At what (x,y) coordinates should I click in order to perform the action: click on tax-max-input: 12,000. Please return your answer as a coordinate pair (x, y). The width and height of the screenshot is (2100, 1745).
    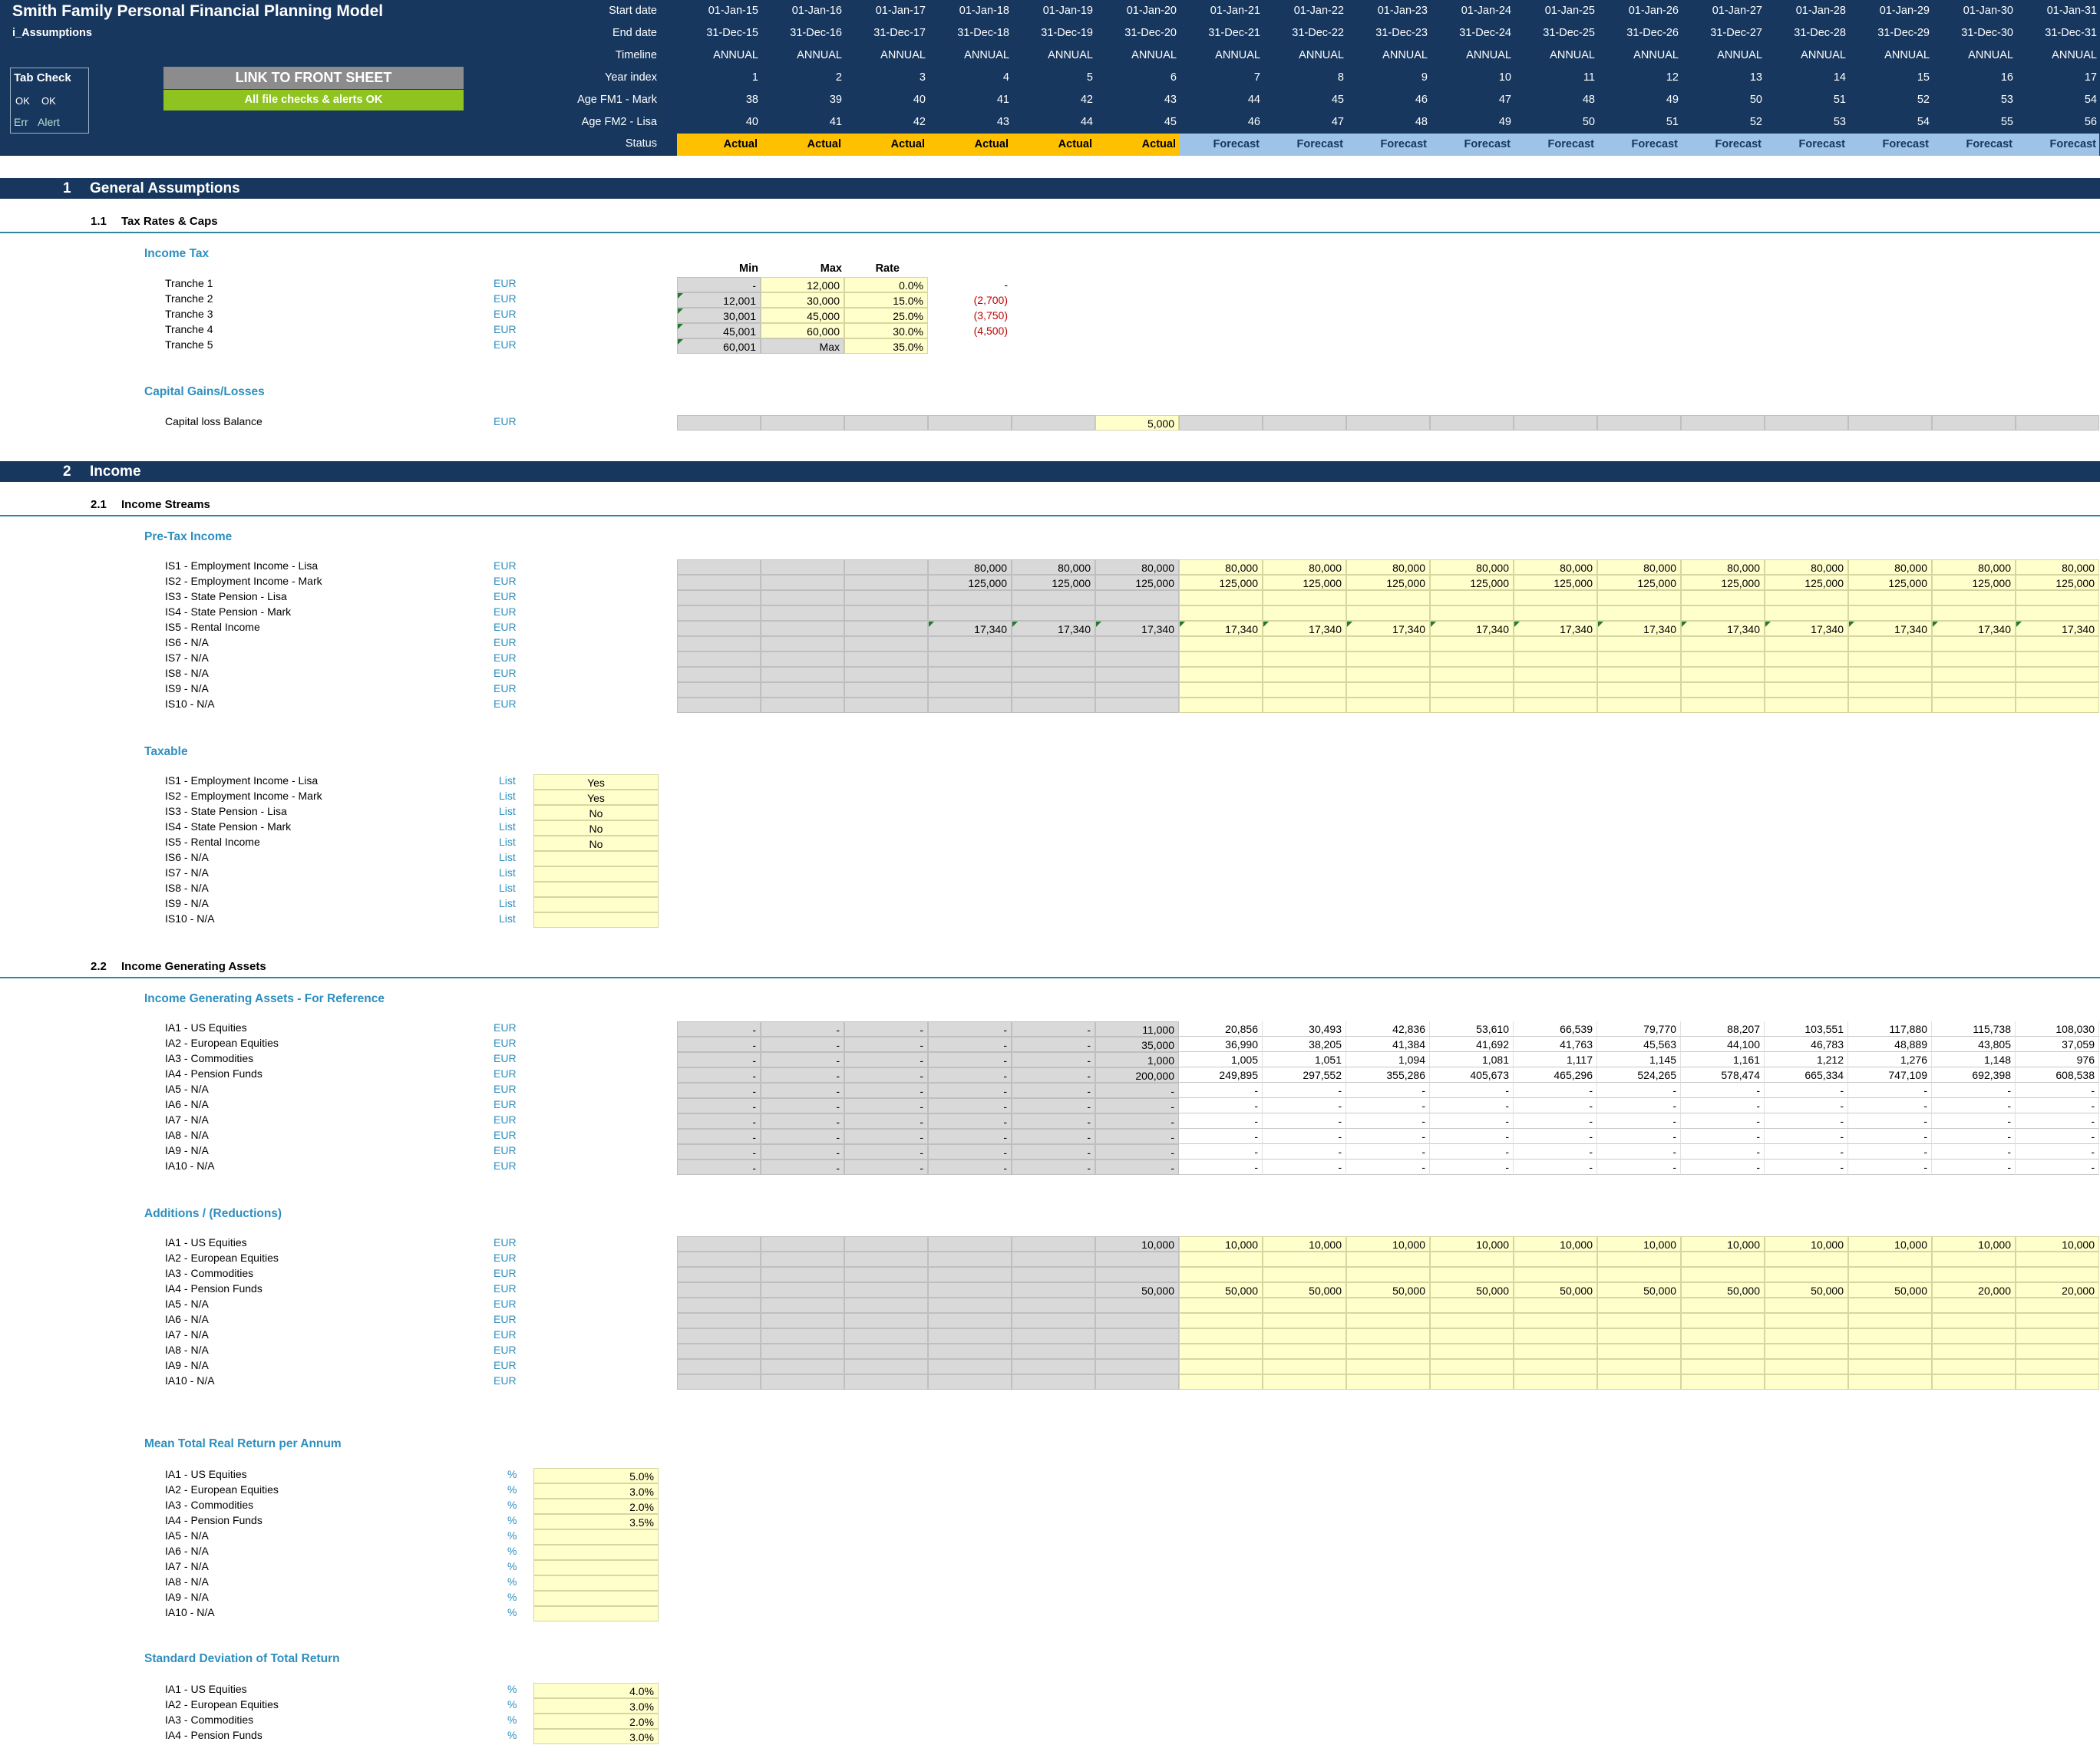
    Looking at the image, I should click on (803, 284).